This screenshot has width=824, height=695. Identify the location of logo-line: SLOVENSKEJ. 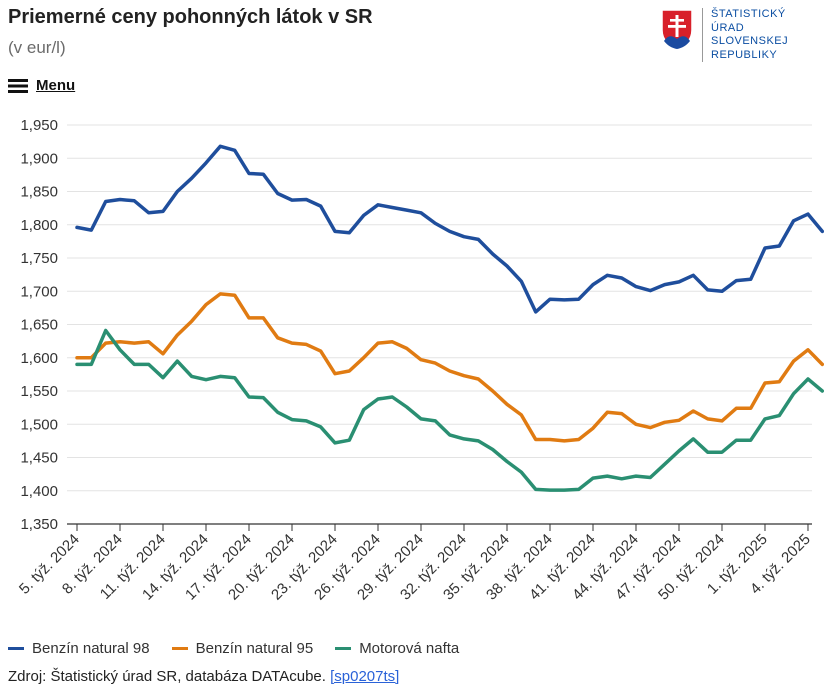
(750, 41).